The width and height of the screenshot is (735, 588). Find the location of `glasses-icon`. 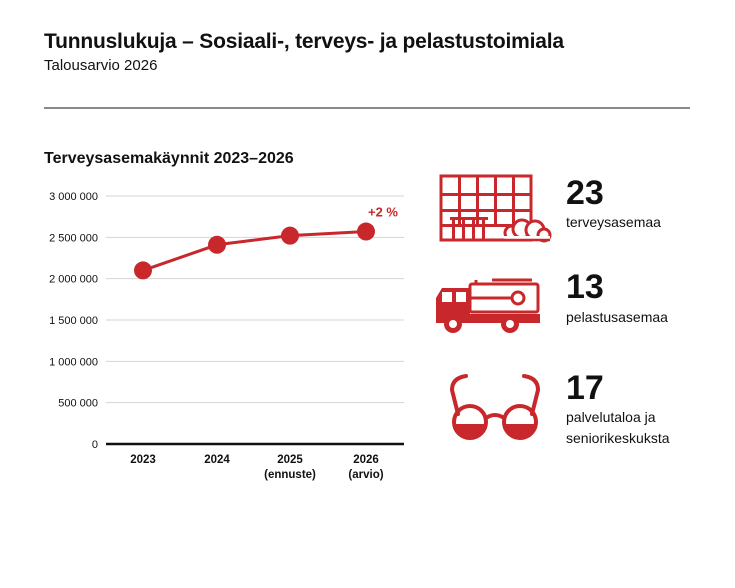

glasses-icon is located at coordinates (495, 407).